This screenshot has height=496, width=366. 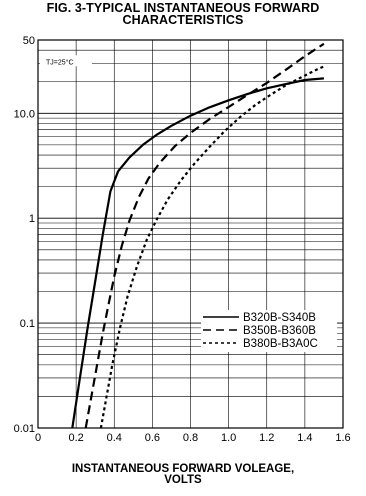 I want to click on legend-label-3: B380B-B3A0C, so click(x=280, y=344).